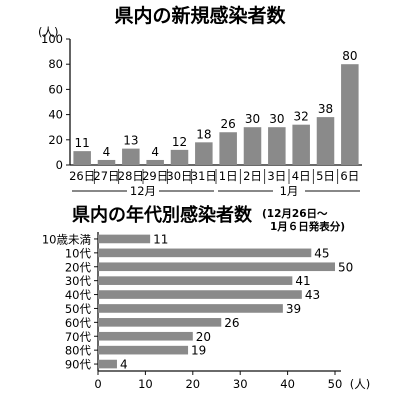 Image resolution: width=400 pixels, height=400 pixels. I want to click on chart1-category-label: 3日, so click(276, 176).